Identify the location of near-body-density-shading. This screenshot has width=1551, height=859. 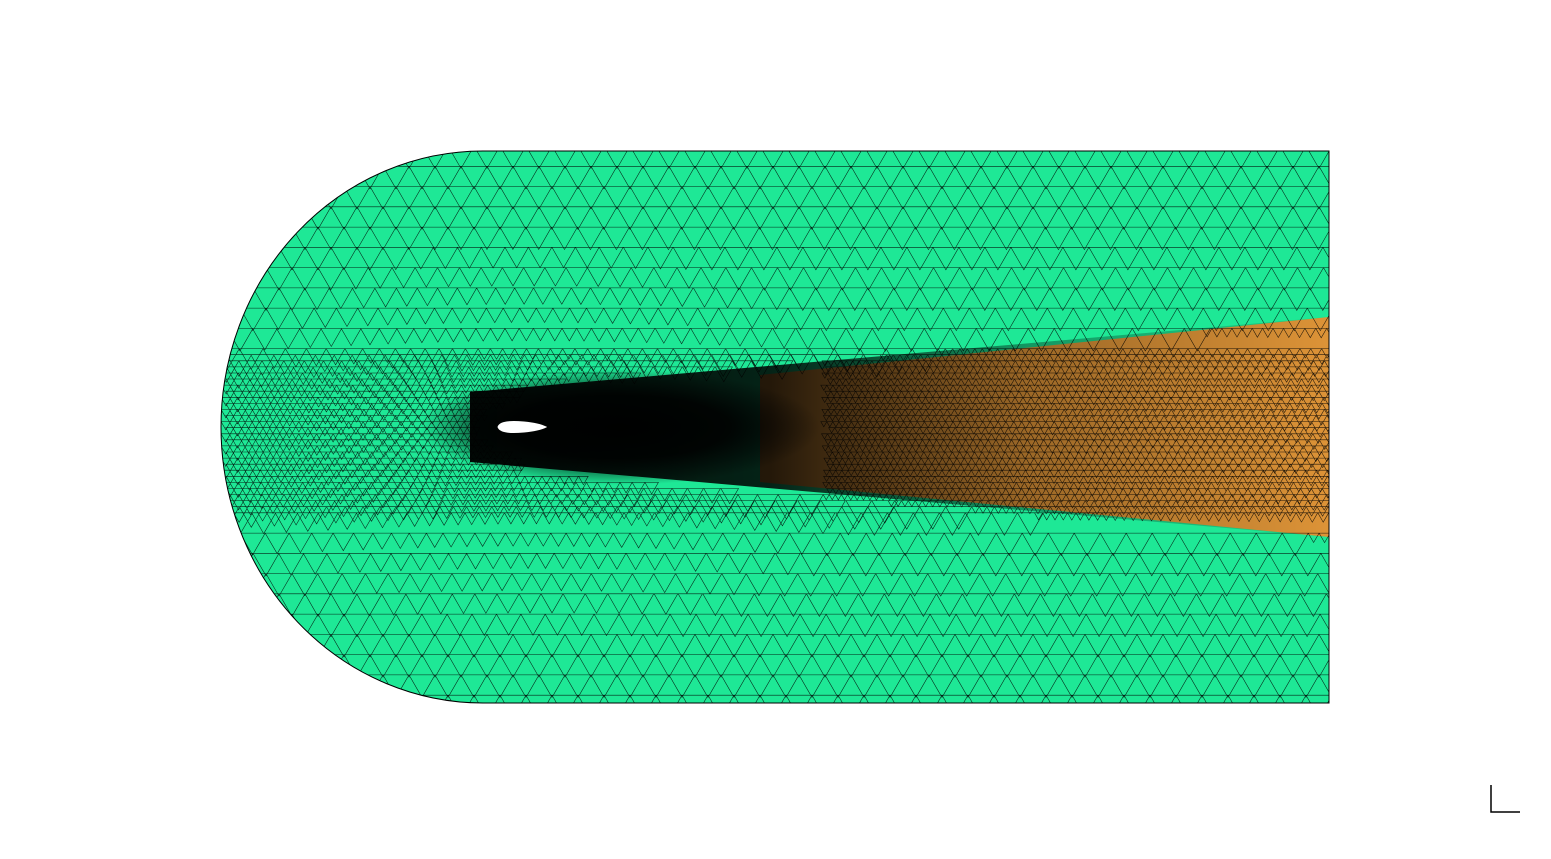
(620, 427).